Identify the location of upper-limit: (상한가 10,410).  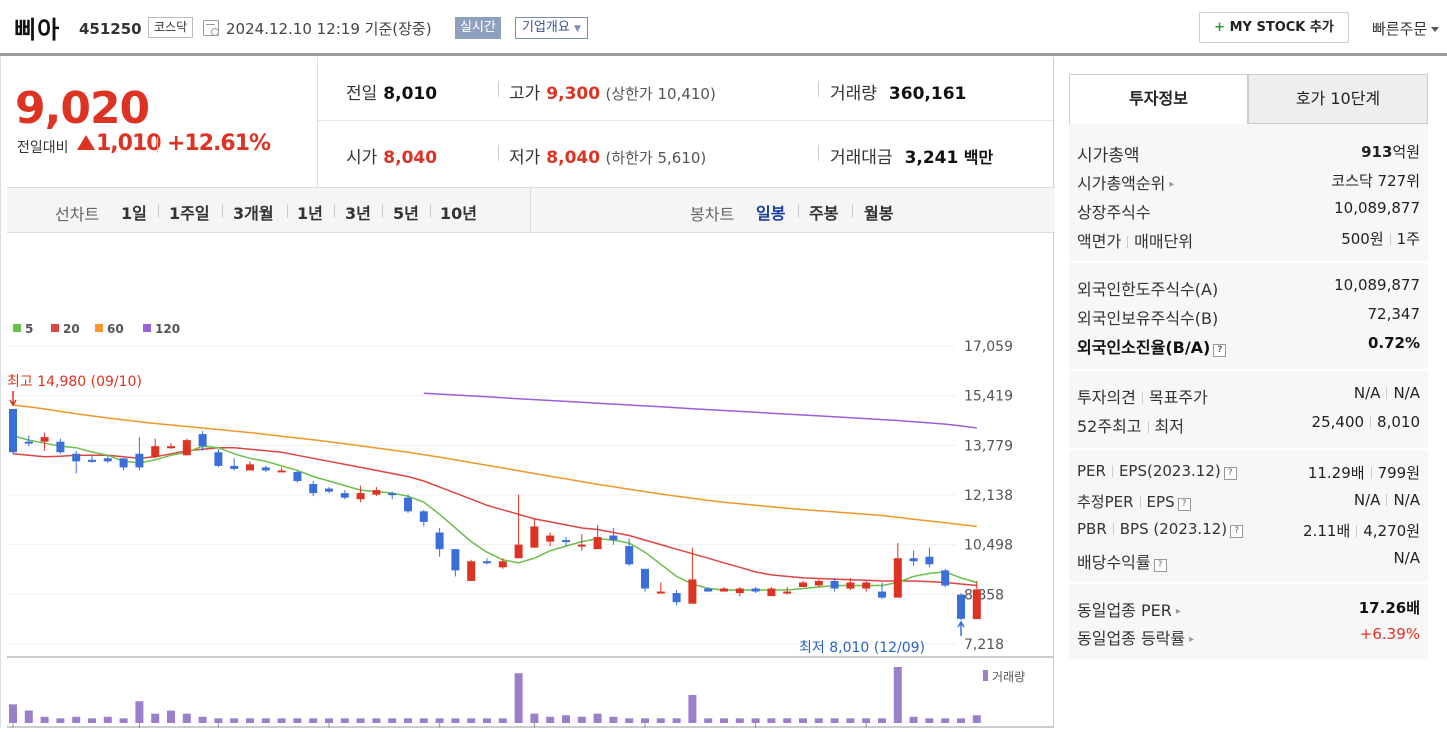
(660, 94).